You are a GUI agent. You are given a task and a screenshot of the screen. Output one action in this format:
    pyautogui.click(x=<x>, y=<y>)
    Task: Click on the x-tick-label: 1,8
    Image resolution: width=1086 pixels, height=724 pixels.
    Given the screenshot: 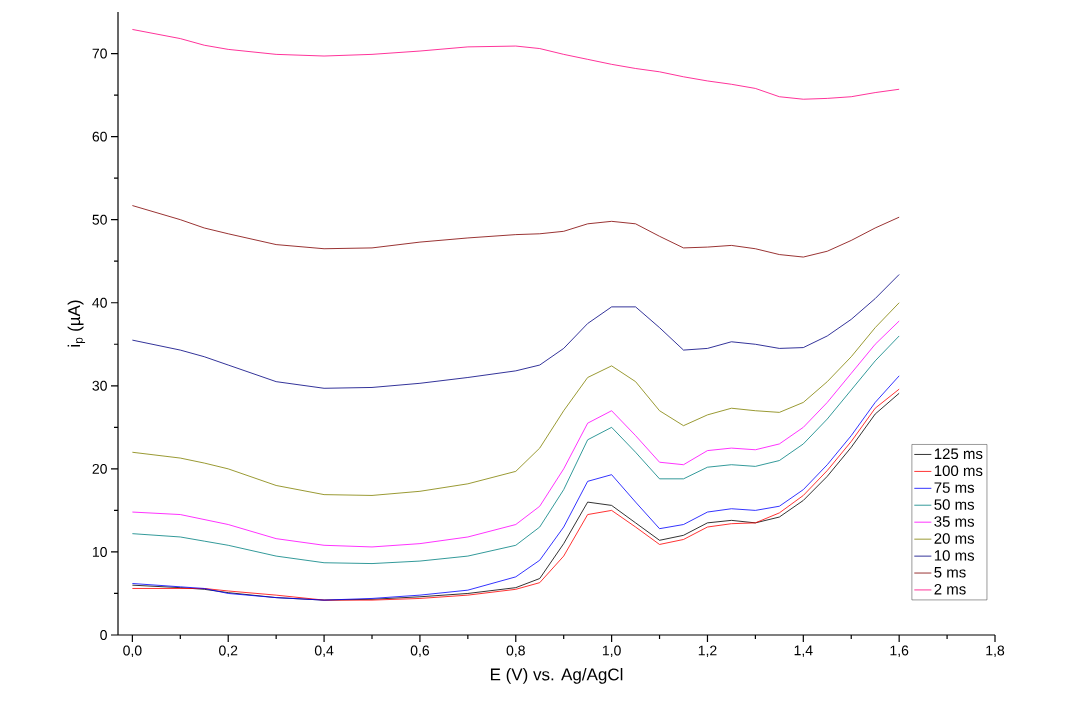 What is the action you would take?
    pyautogui.click(x=995, y=651)
    